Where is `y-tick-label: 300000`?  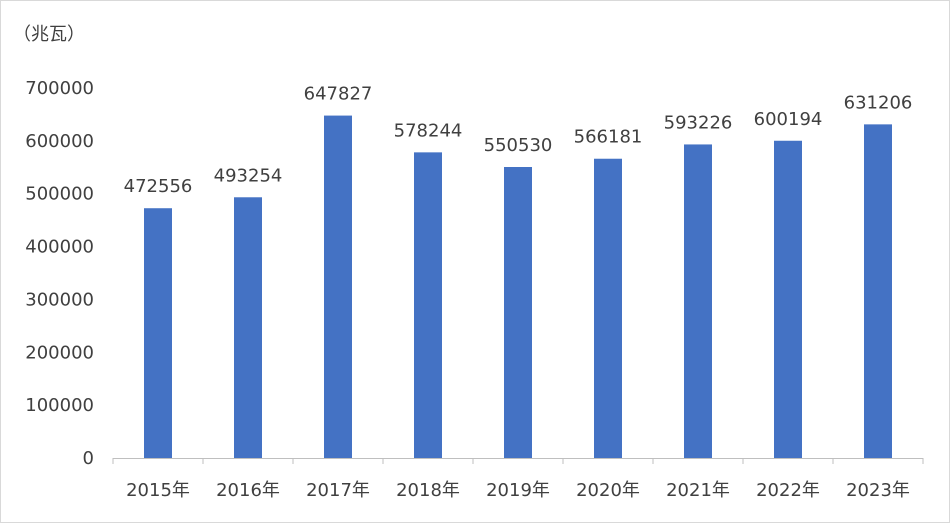
y-tick-label: 300000 is located at coordinates (59, 299).